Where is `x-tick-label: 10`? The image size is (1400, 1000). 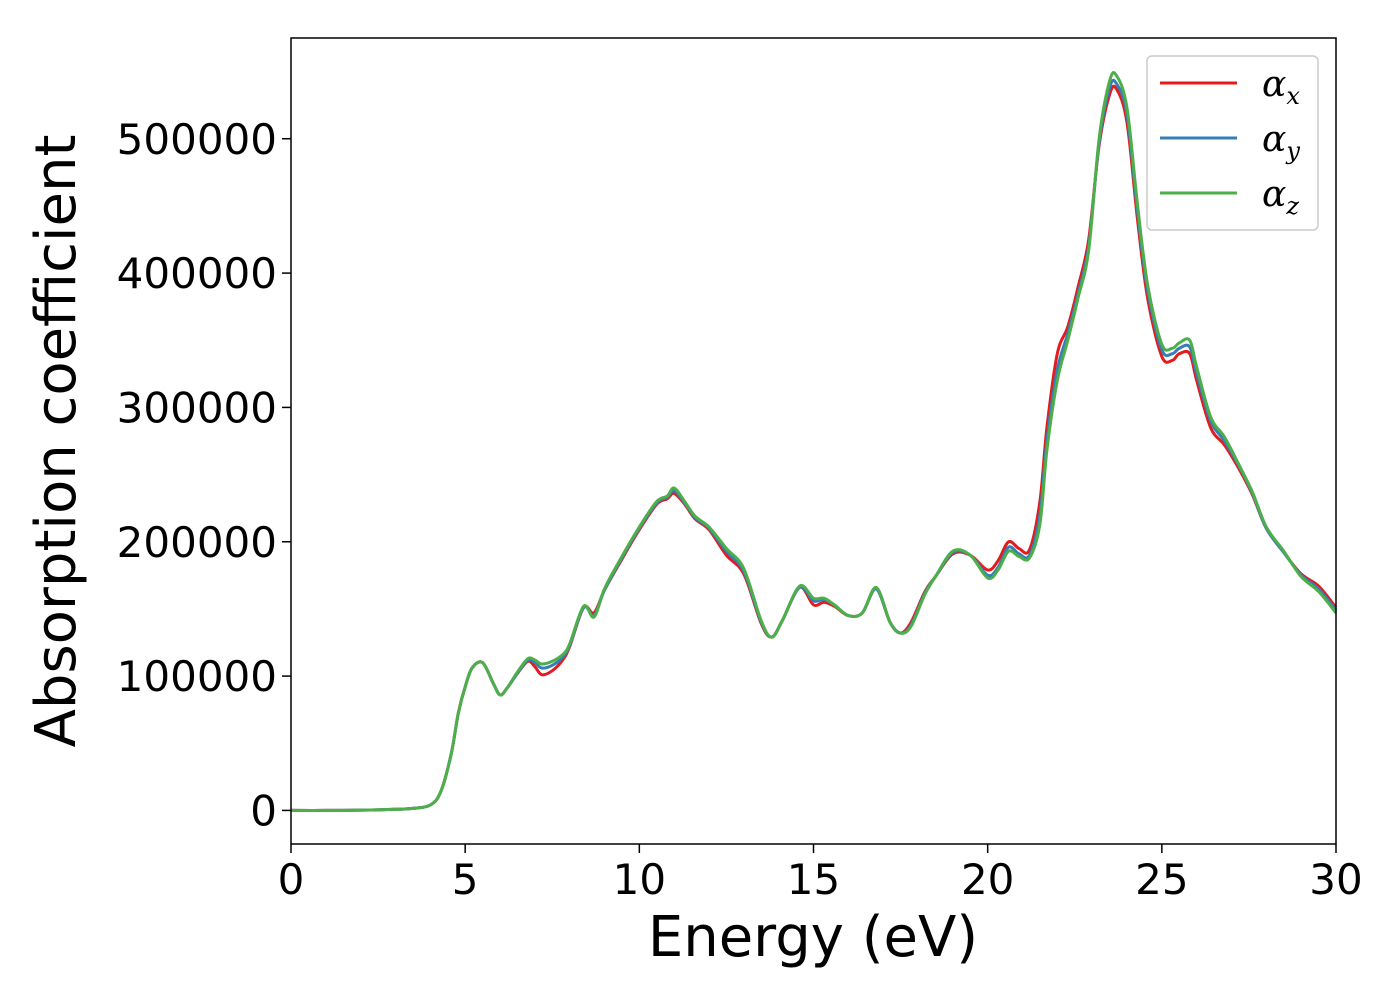
x-tick-label: 10 is located at coordinates (639, 879).